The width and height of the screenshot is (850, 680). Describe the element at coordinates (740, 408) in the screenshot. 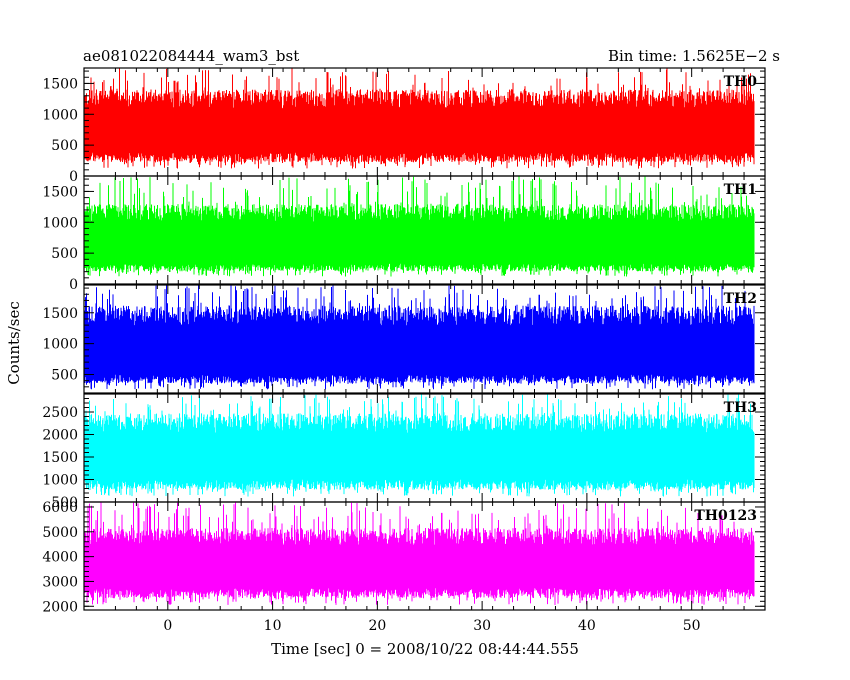

I see `legend-th3: TH3` at that location.